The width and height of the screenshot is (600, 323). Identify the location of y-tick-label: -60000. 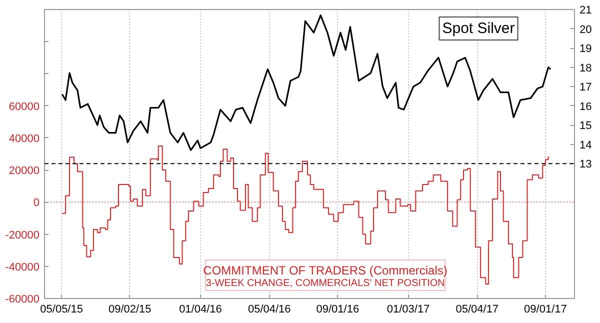
(22, 300).